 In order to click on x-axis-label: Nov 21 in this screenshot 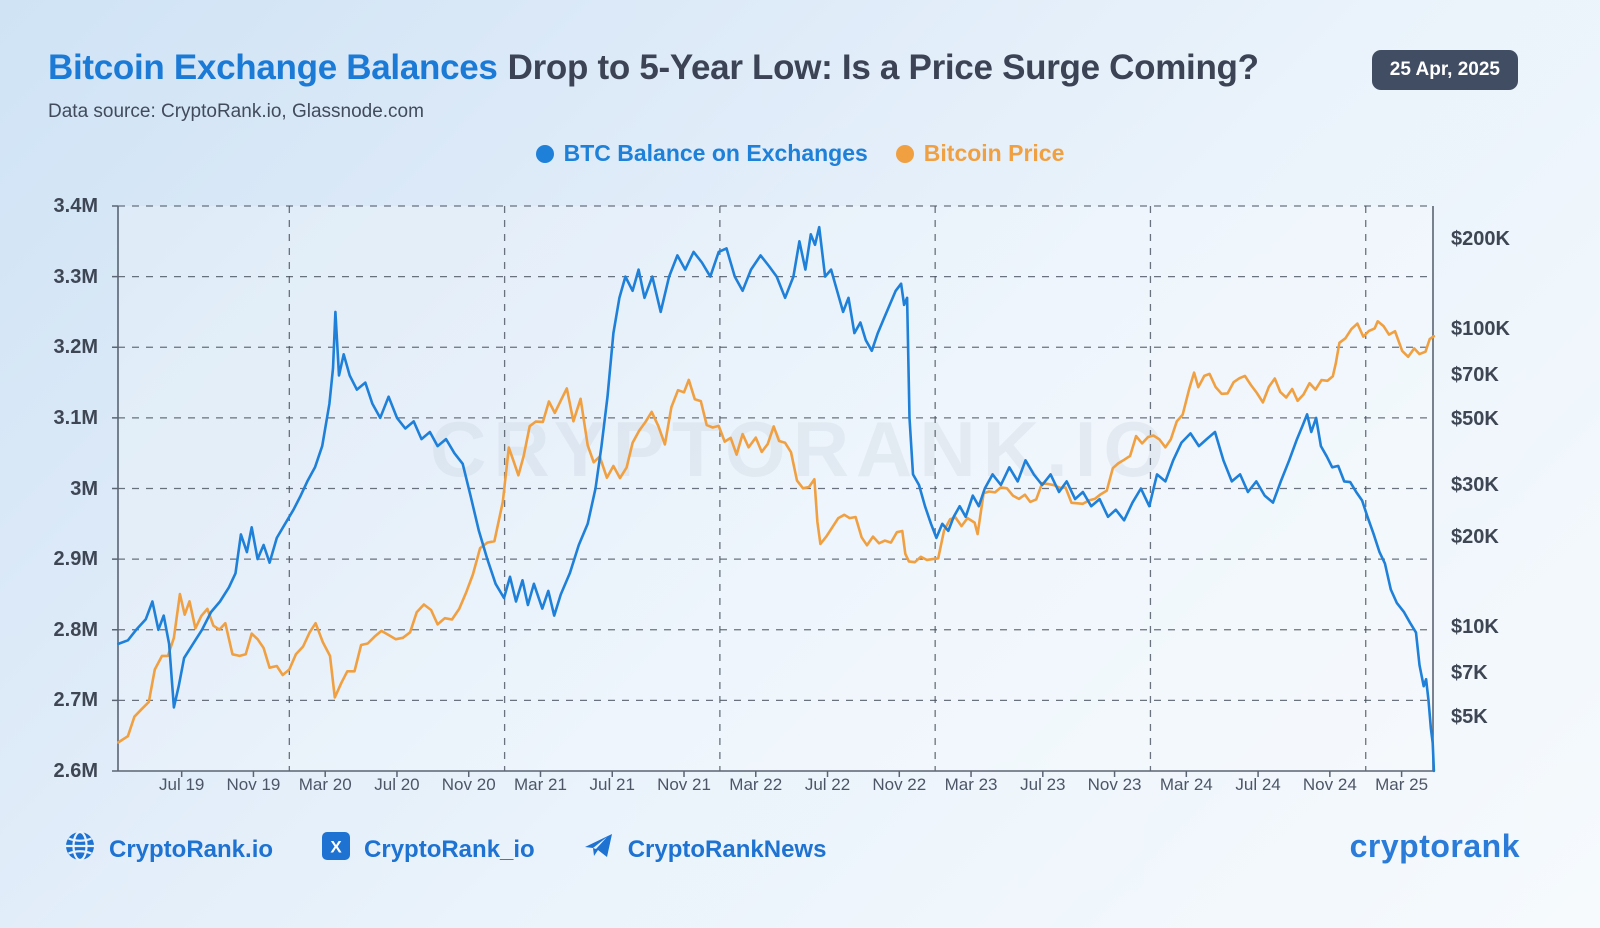, I will do `click(684, 784)`.